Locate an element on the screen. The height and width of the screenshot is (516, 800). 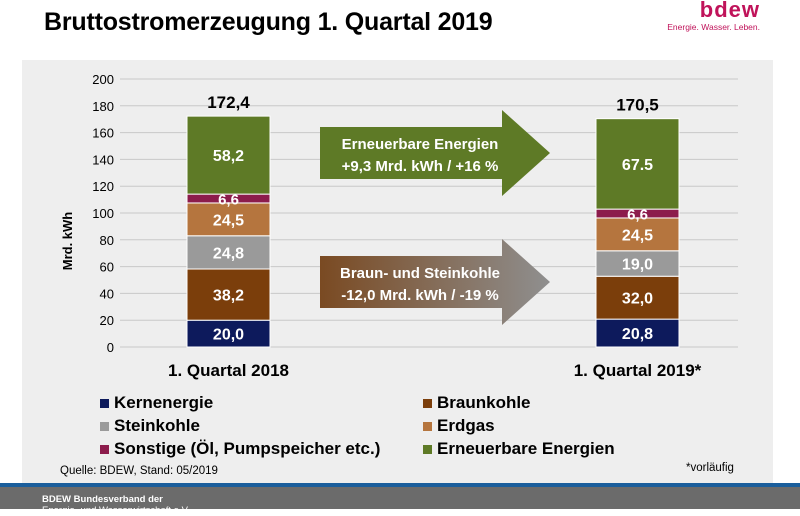
bdew-logo: bdew Energie. Wasser. Leben. is located at coordinates (710, 16).